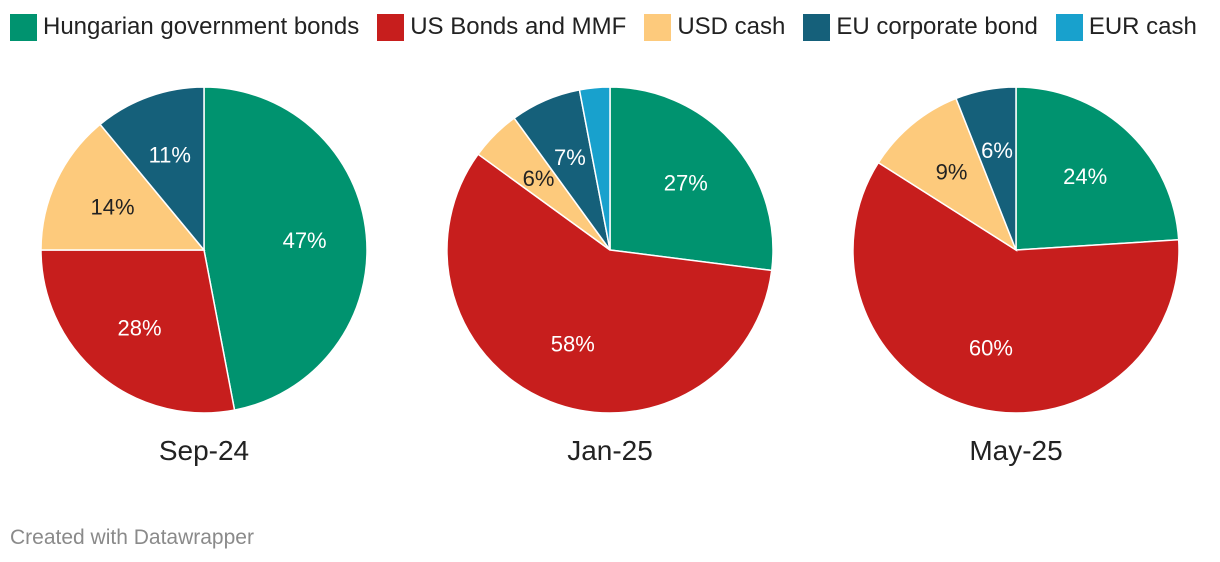 This screenshot has height=562, width=1220. Describe the element at coordinates (937, 26) in the screenshot. I see `legend-label: EU corporate bond` at that location.